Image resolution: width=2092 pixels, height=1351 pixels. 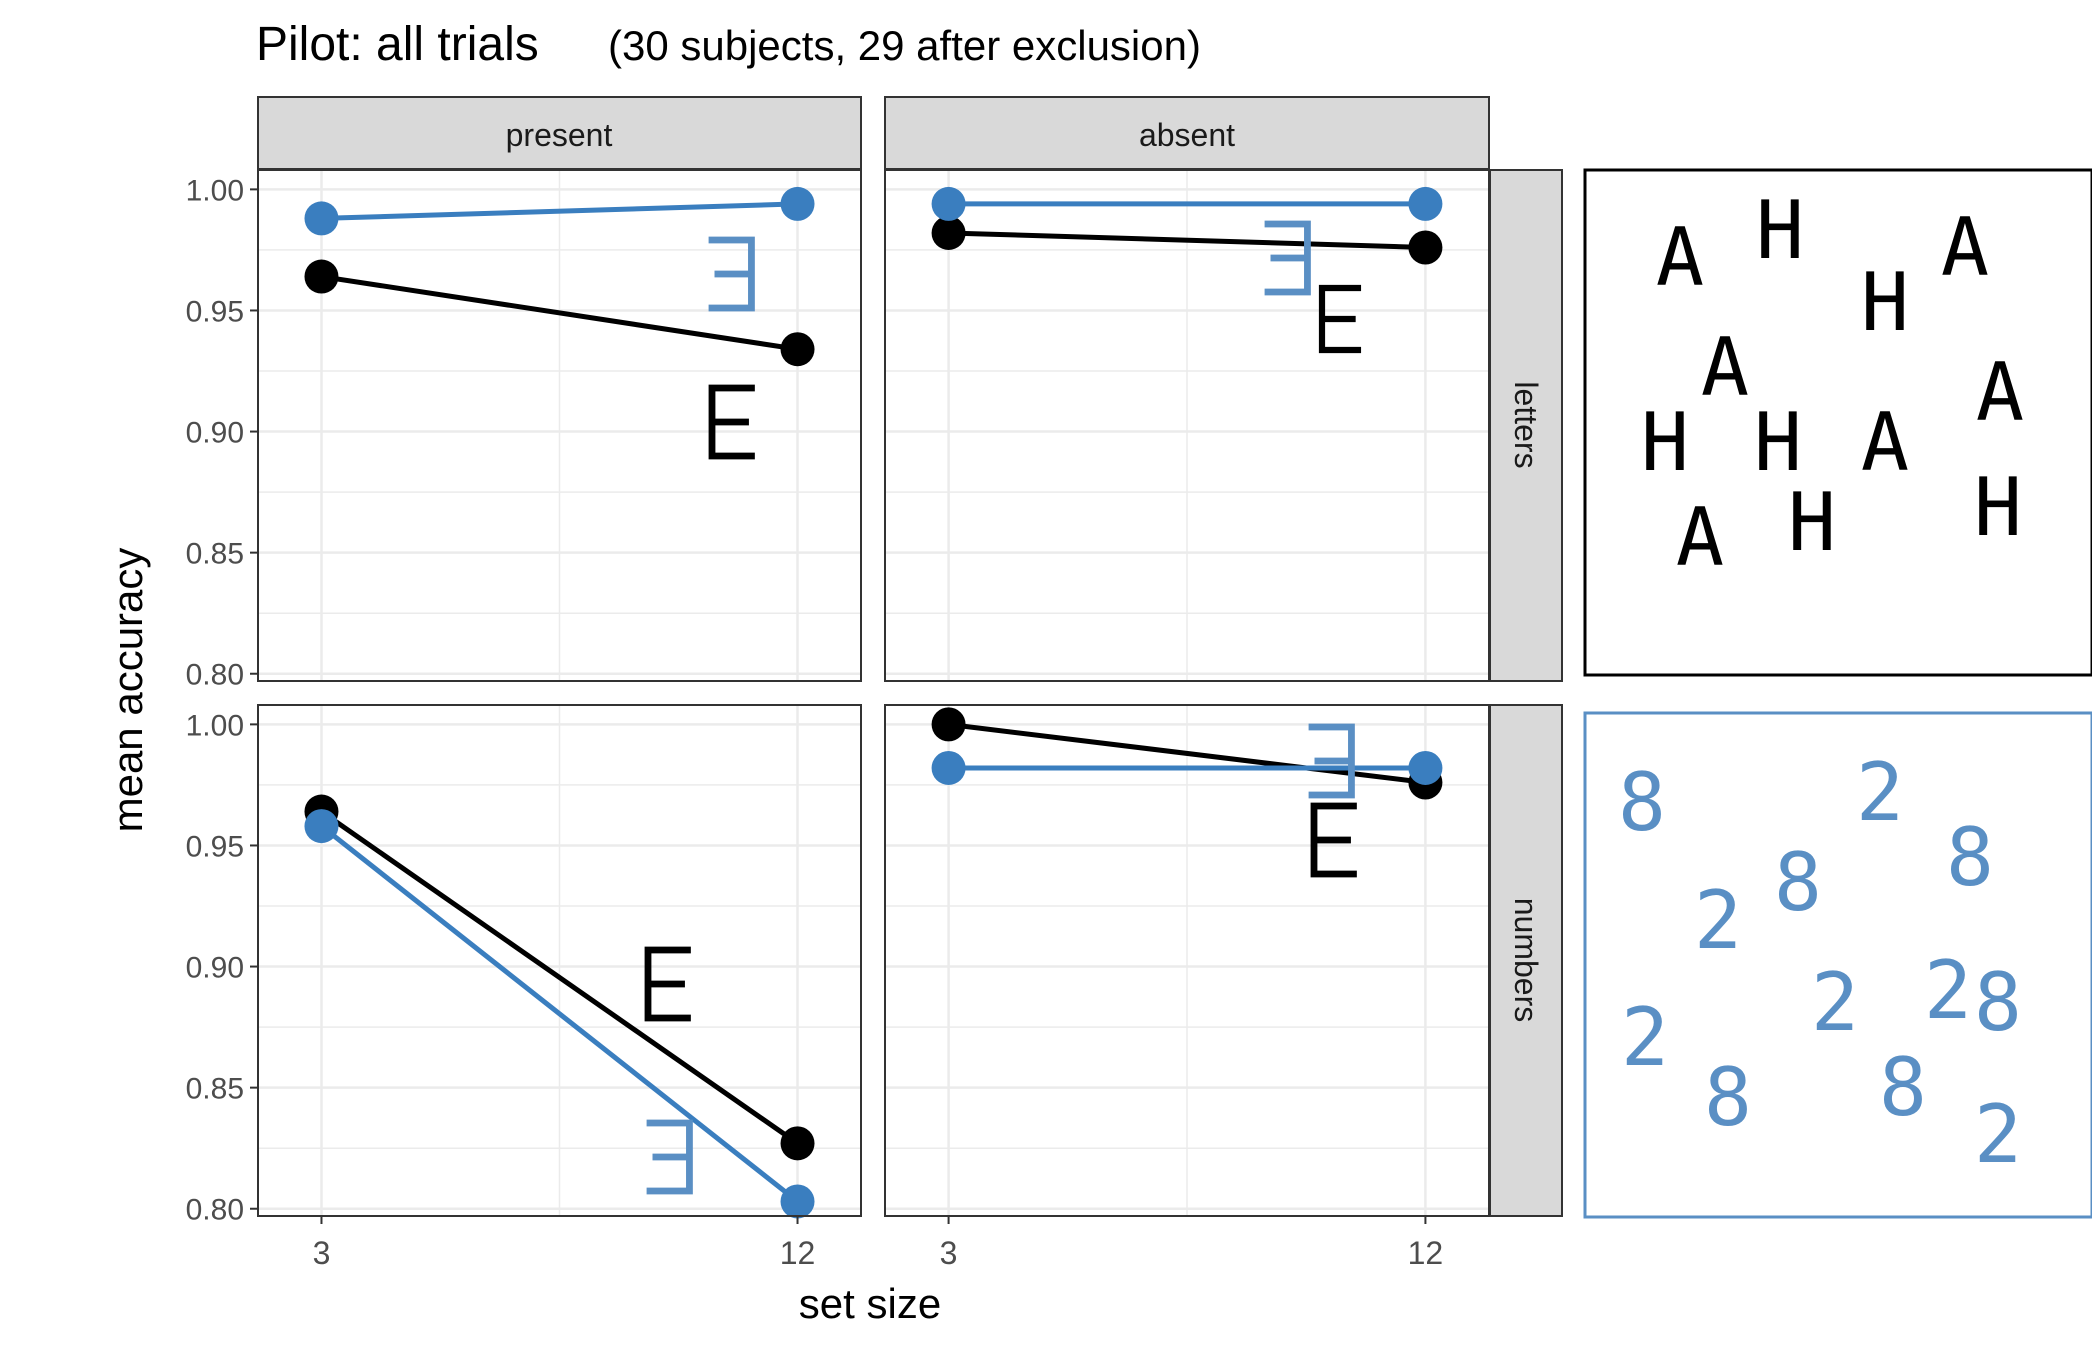 I want to click on facet-label-letters: letters, so click(x=1526, y=424).